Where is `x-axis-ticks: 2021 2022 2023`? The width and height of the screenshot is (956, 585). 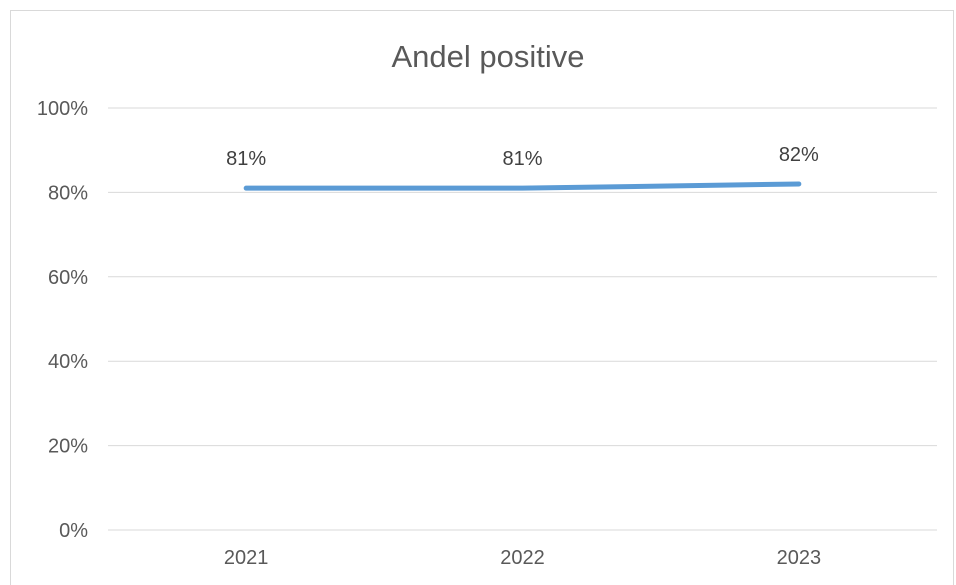
x-axis-ticks: 2021 2022 2023 is located at coordinates (522, 558).